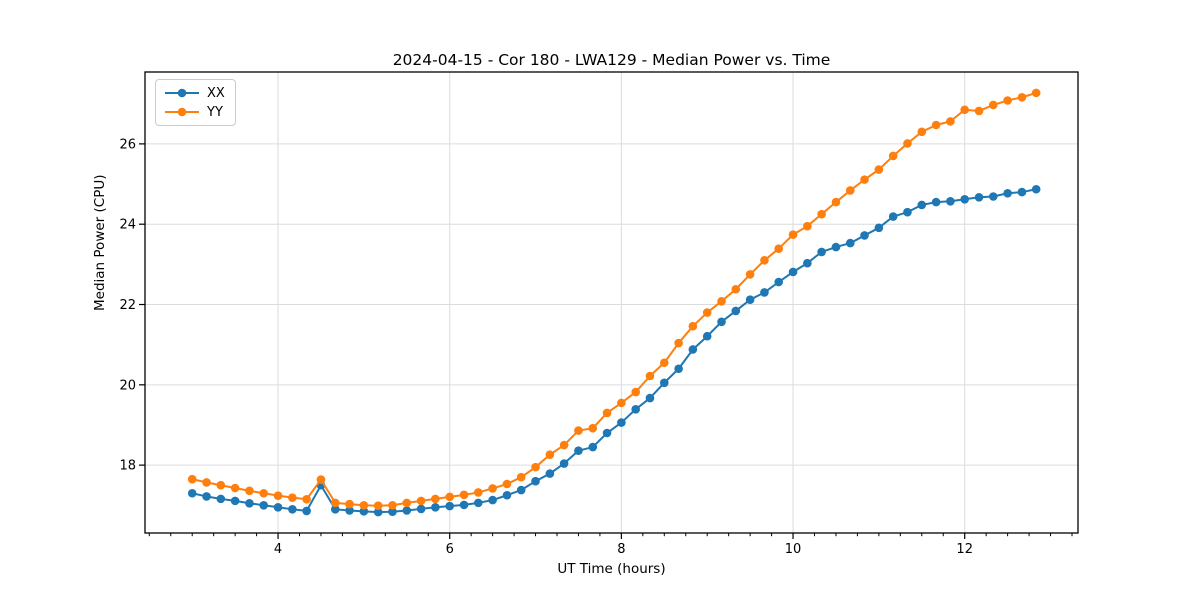 Image resolution: width=1200 pixels, height=600 pixels. What do you see at coordinates (621, 549) in the screenshot?
I see `x-tick-label: 8` at bounding box center [621, 549].